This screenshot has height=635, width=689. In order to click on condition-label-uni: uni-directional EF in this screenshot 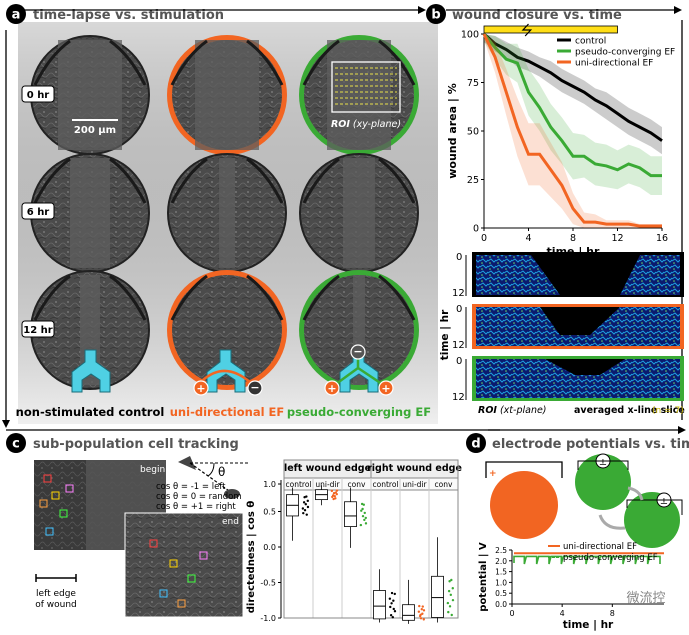, I will do `click(227, 412)`.